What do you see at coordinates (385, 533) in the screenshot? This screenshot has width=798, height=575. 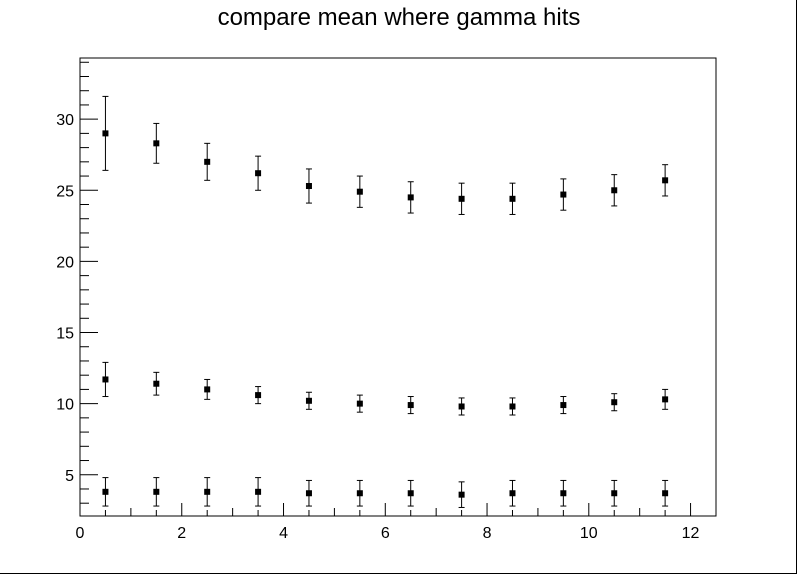 I see `x-tick-label: 6` at bounding box center [385, 533].